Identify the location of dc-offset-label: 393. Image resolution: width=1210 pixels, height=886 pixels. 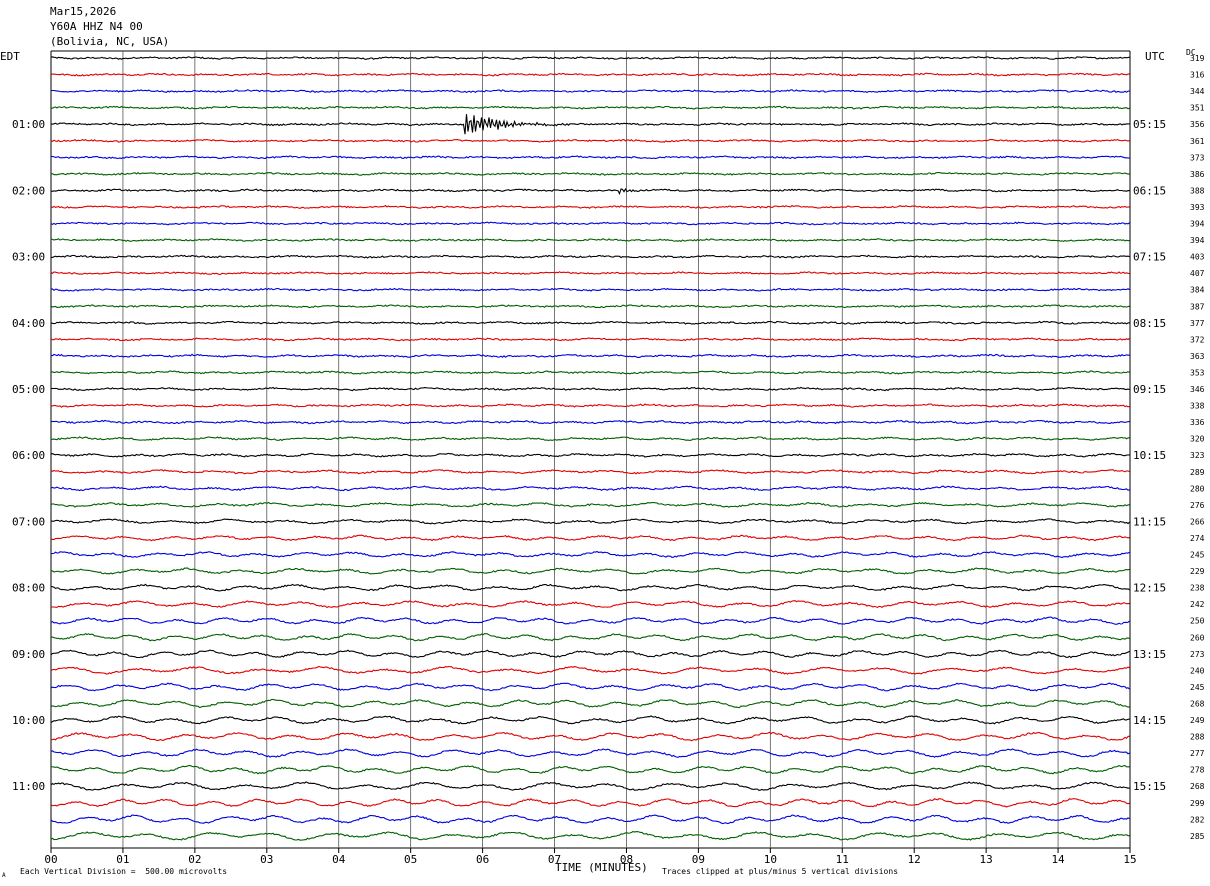
(1197, 207).